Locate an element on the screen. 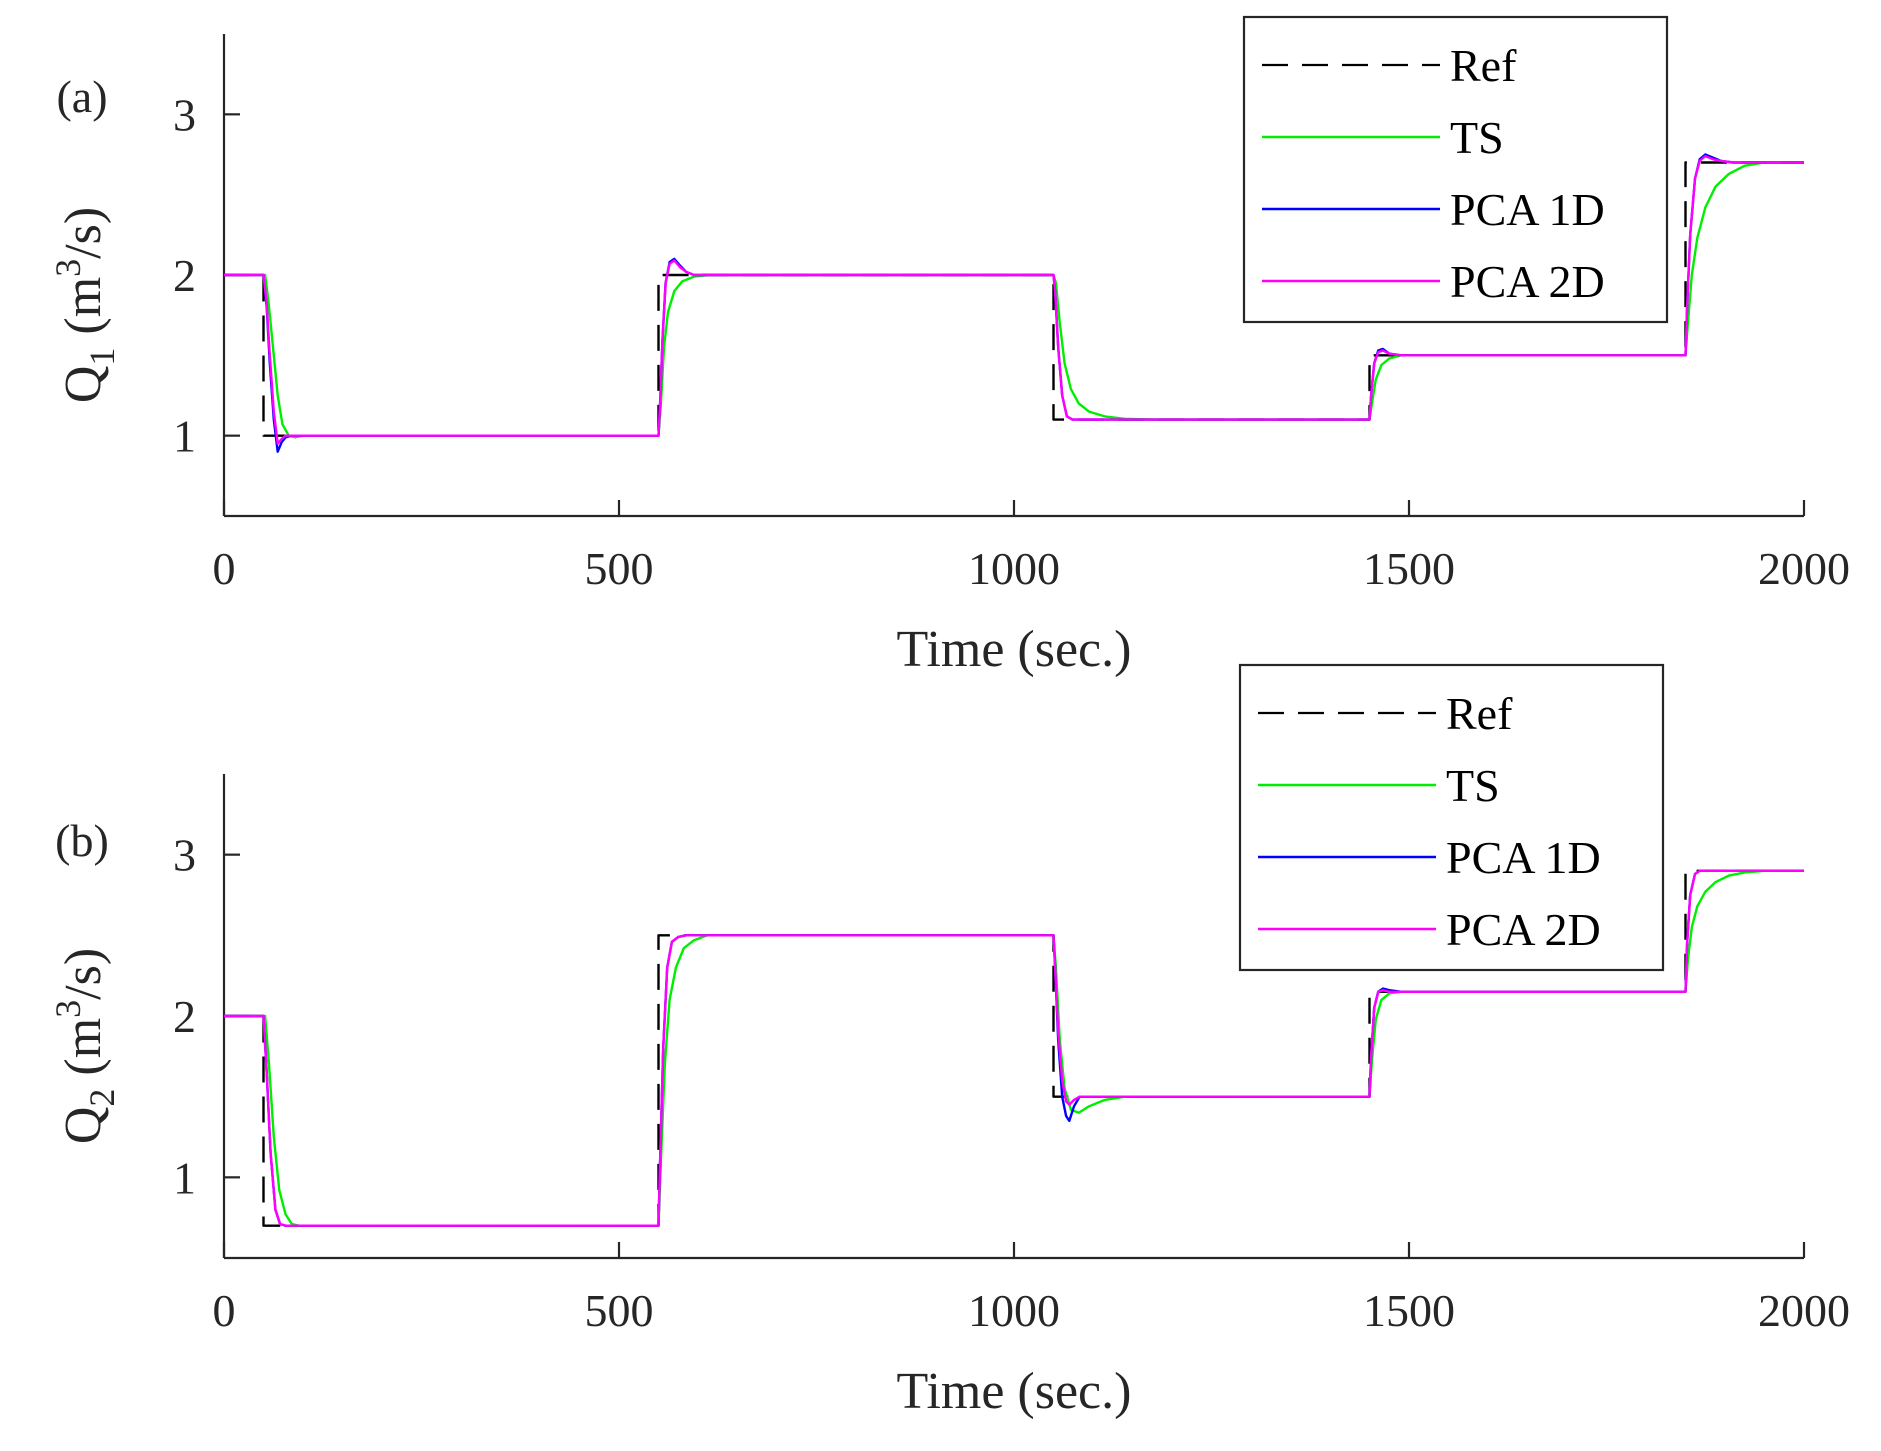  y-axis-title: Q1 (m3/s) is located at coordinates (85, 305).